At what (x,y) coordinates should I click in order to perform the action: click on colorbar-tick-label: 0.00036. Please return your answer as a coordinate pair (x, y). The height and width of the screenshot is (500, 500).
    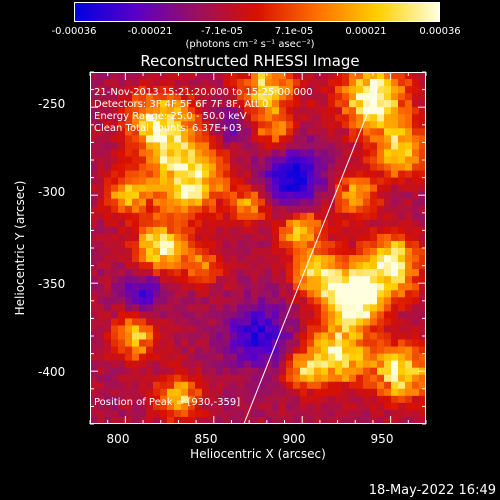
    Looking at the image, I should click on (440, 31).